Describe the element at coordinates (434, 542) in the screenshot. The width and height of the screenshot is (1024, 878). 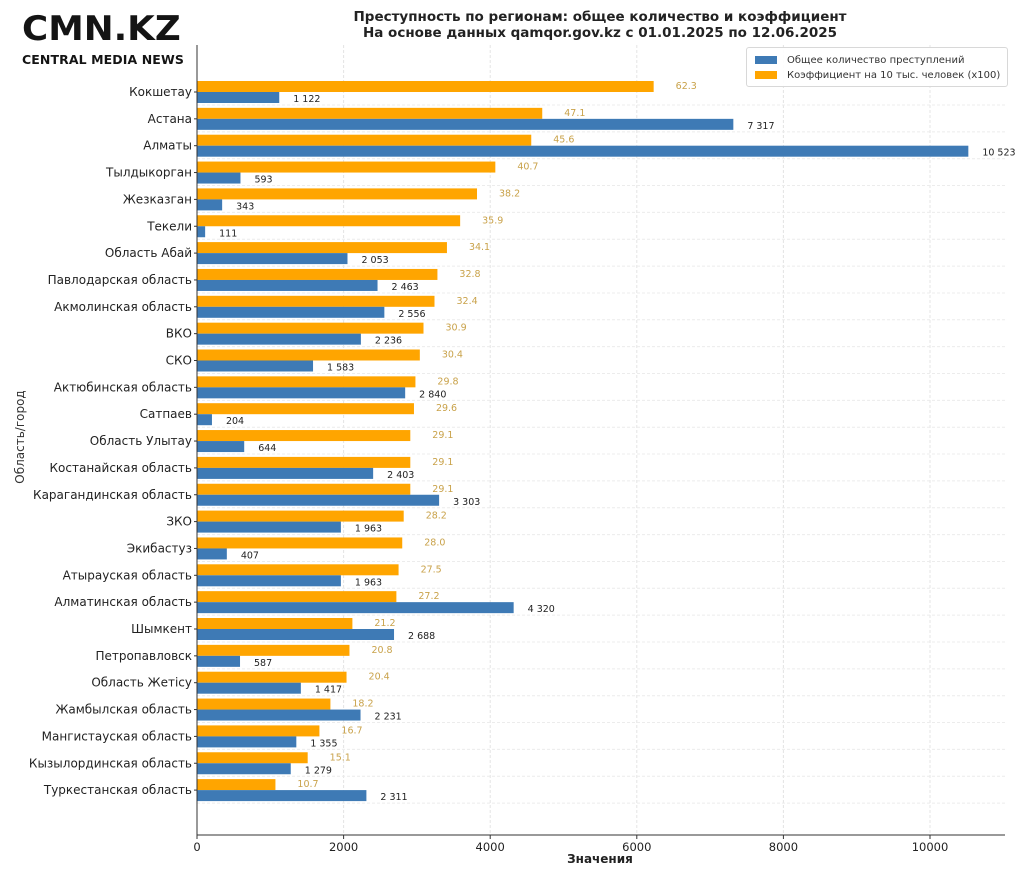
I see `data-label-coef: 28.0` at that location.